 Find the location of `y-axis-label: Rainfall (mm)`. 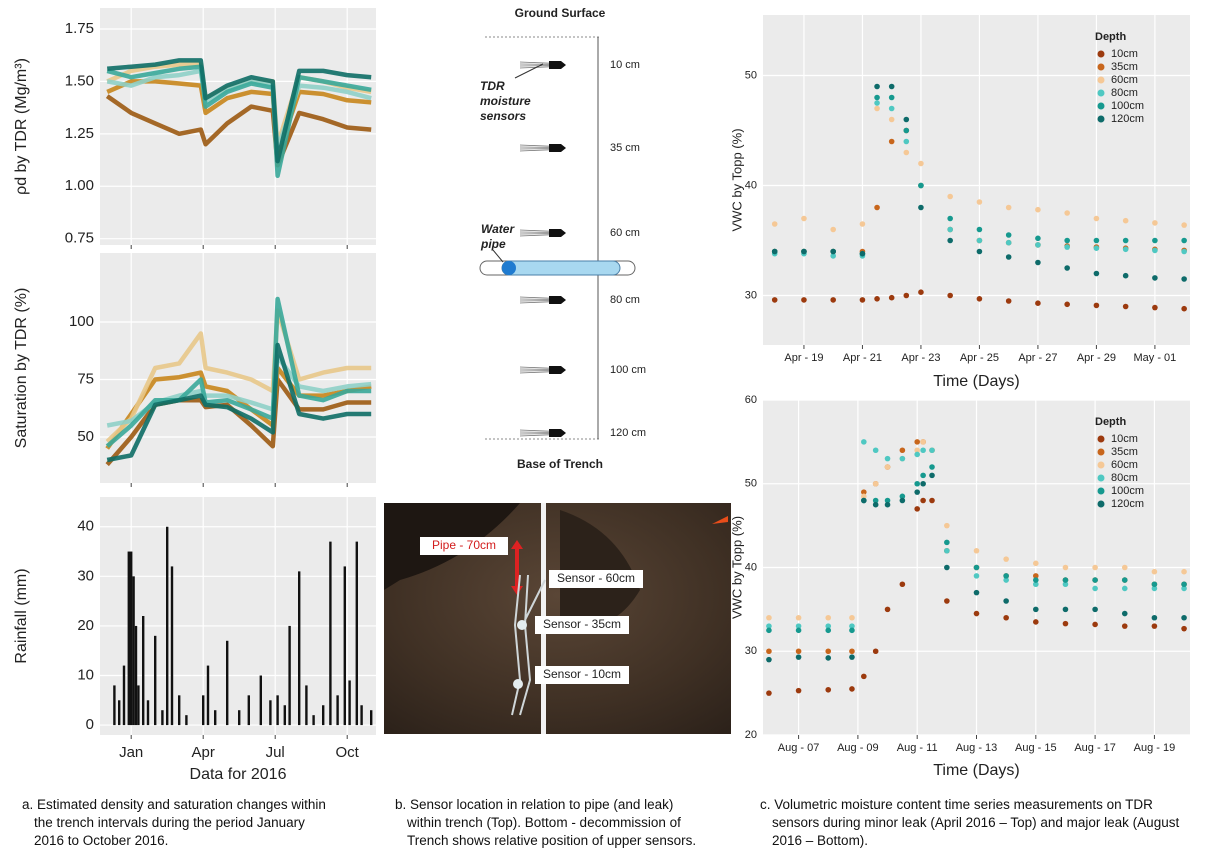

y-axis-label: Rainfall (mm) is located at coordinates (21, 615).